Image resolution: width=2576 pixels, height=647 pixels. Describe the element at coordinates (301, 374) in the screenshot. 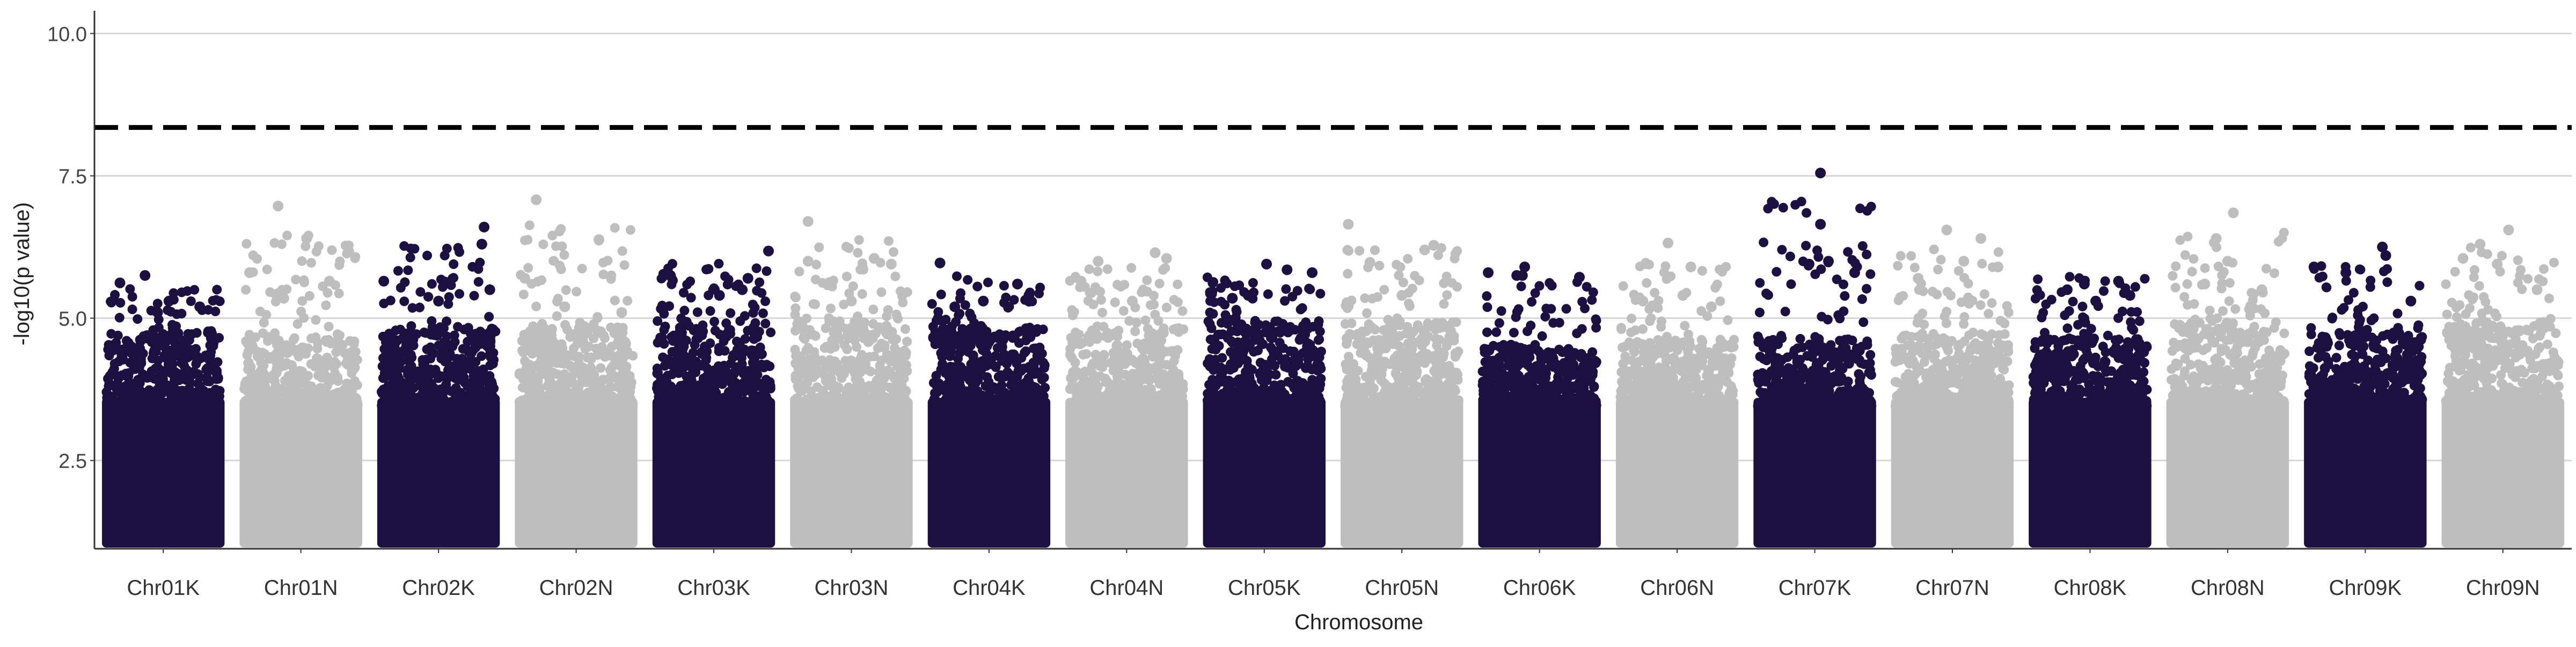

I see `chromosome-Chr01N` at that location.